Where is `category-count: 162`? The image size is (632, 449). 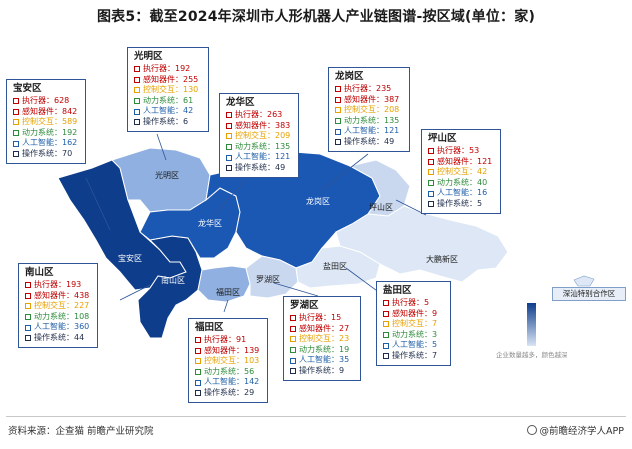
category-count: 162 is located at coordinates (70, 143).